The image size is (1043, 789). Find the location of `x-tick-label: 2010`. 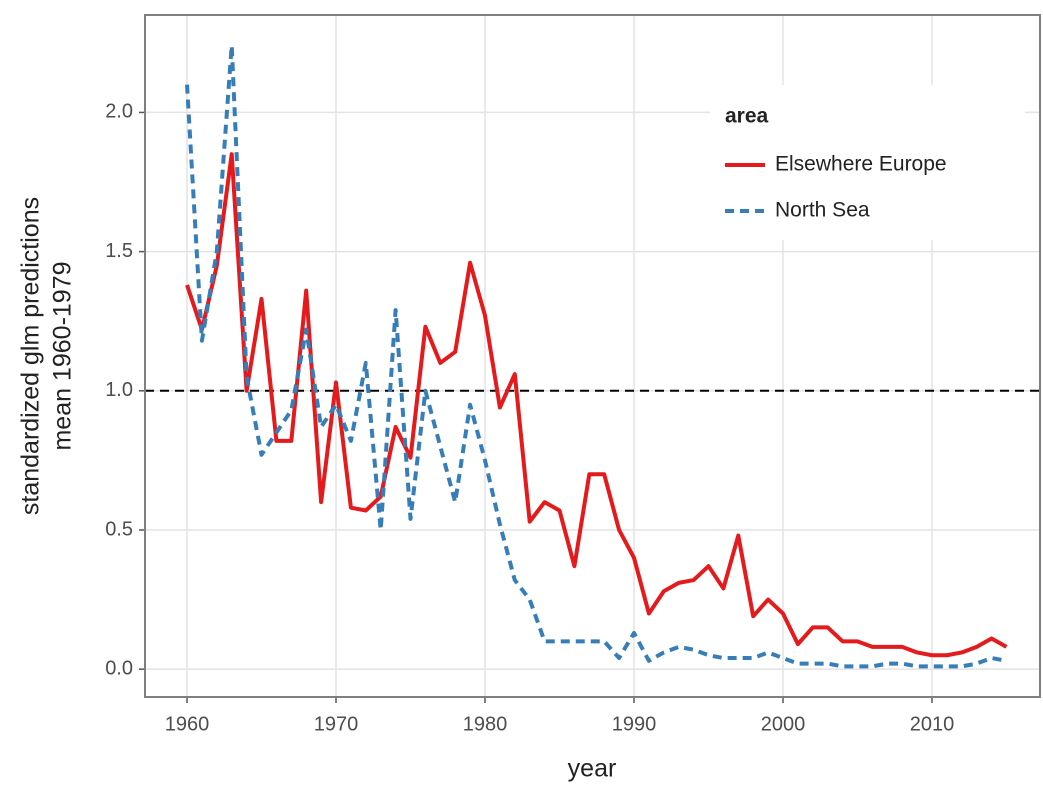

x-tick-label: 2010 is located at coordinates (932, 724).